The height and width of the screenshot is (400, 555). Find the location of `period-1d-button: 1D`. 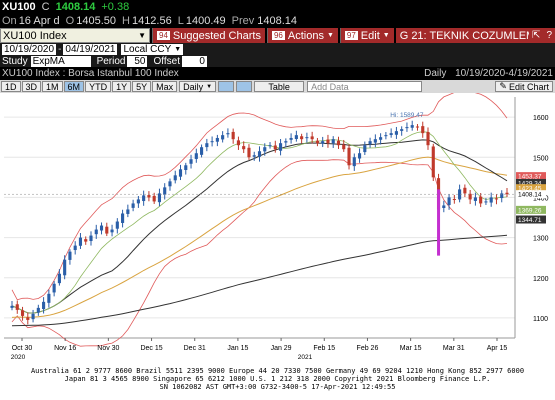

period-1d-button: 1D is located at coordinates (11, 86).